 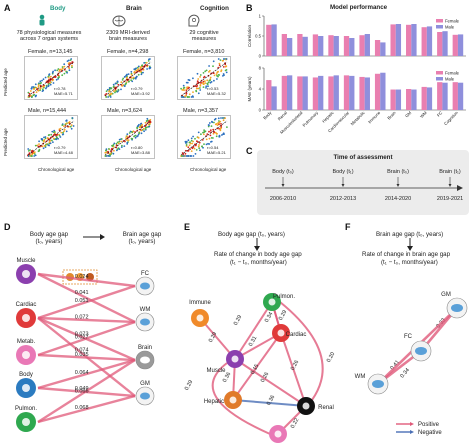 What do you see at coordinates (439, 21) in the screenshot?
I see `b-legend-swatch` at bounding box center [439, 21].